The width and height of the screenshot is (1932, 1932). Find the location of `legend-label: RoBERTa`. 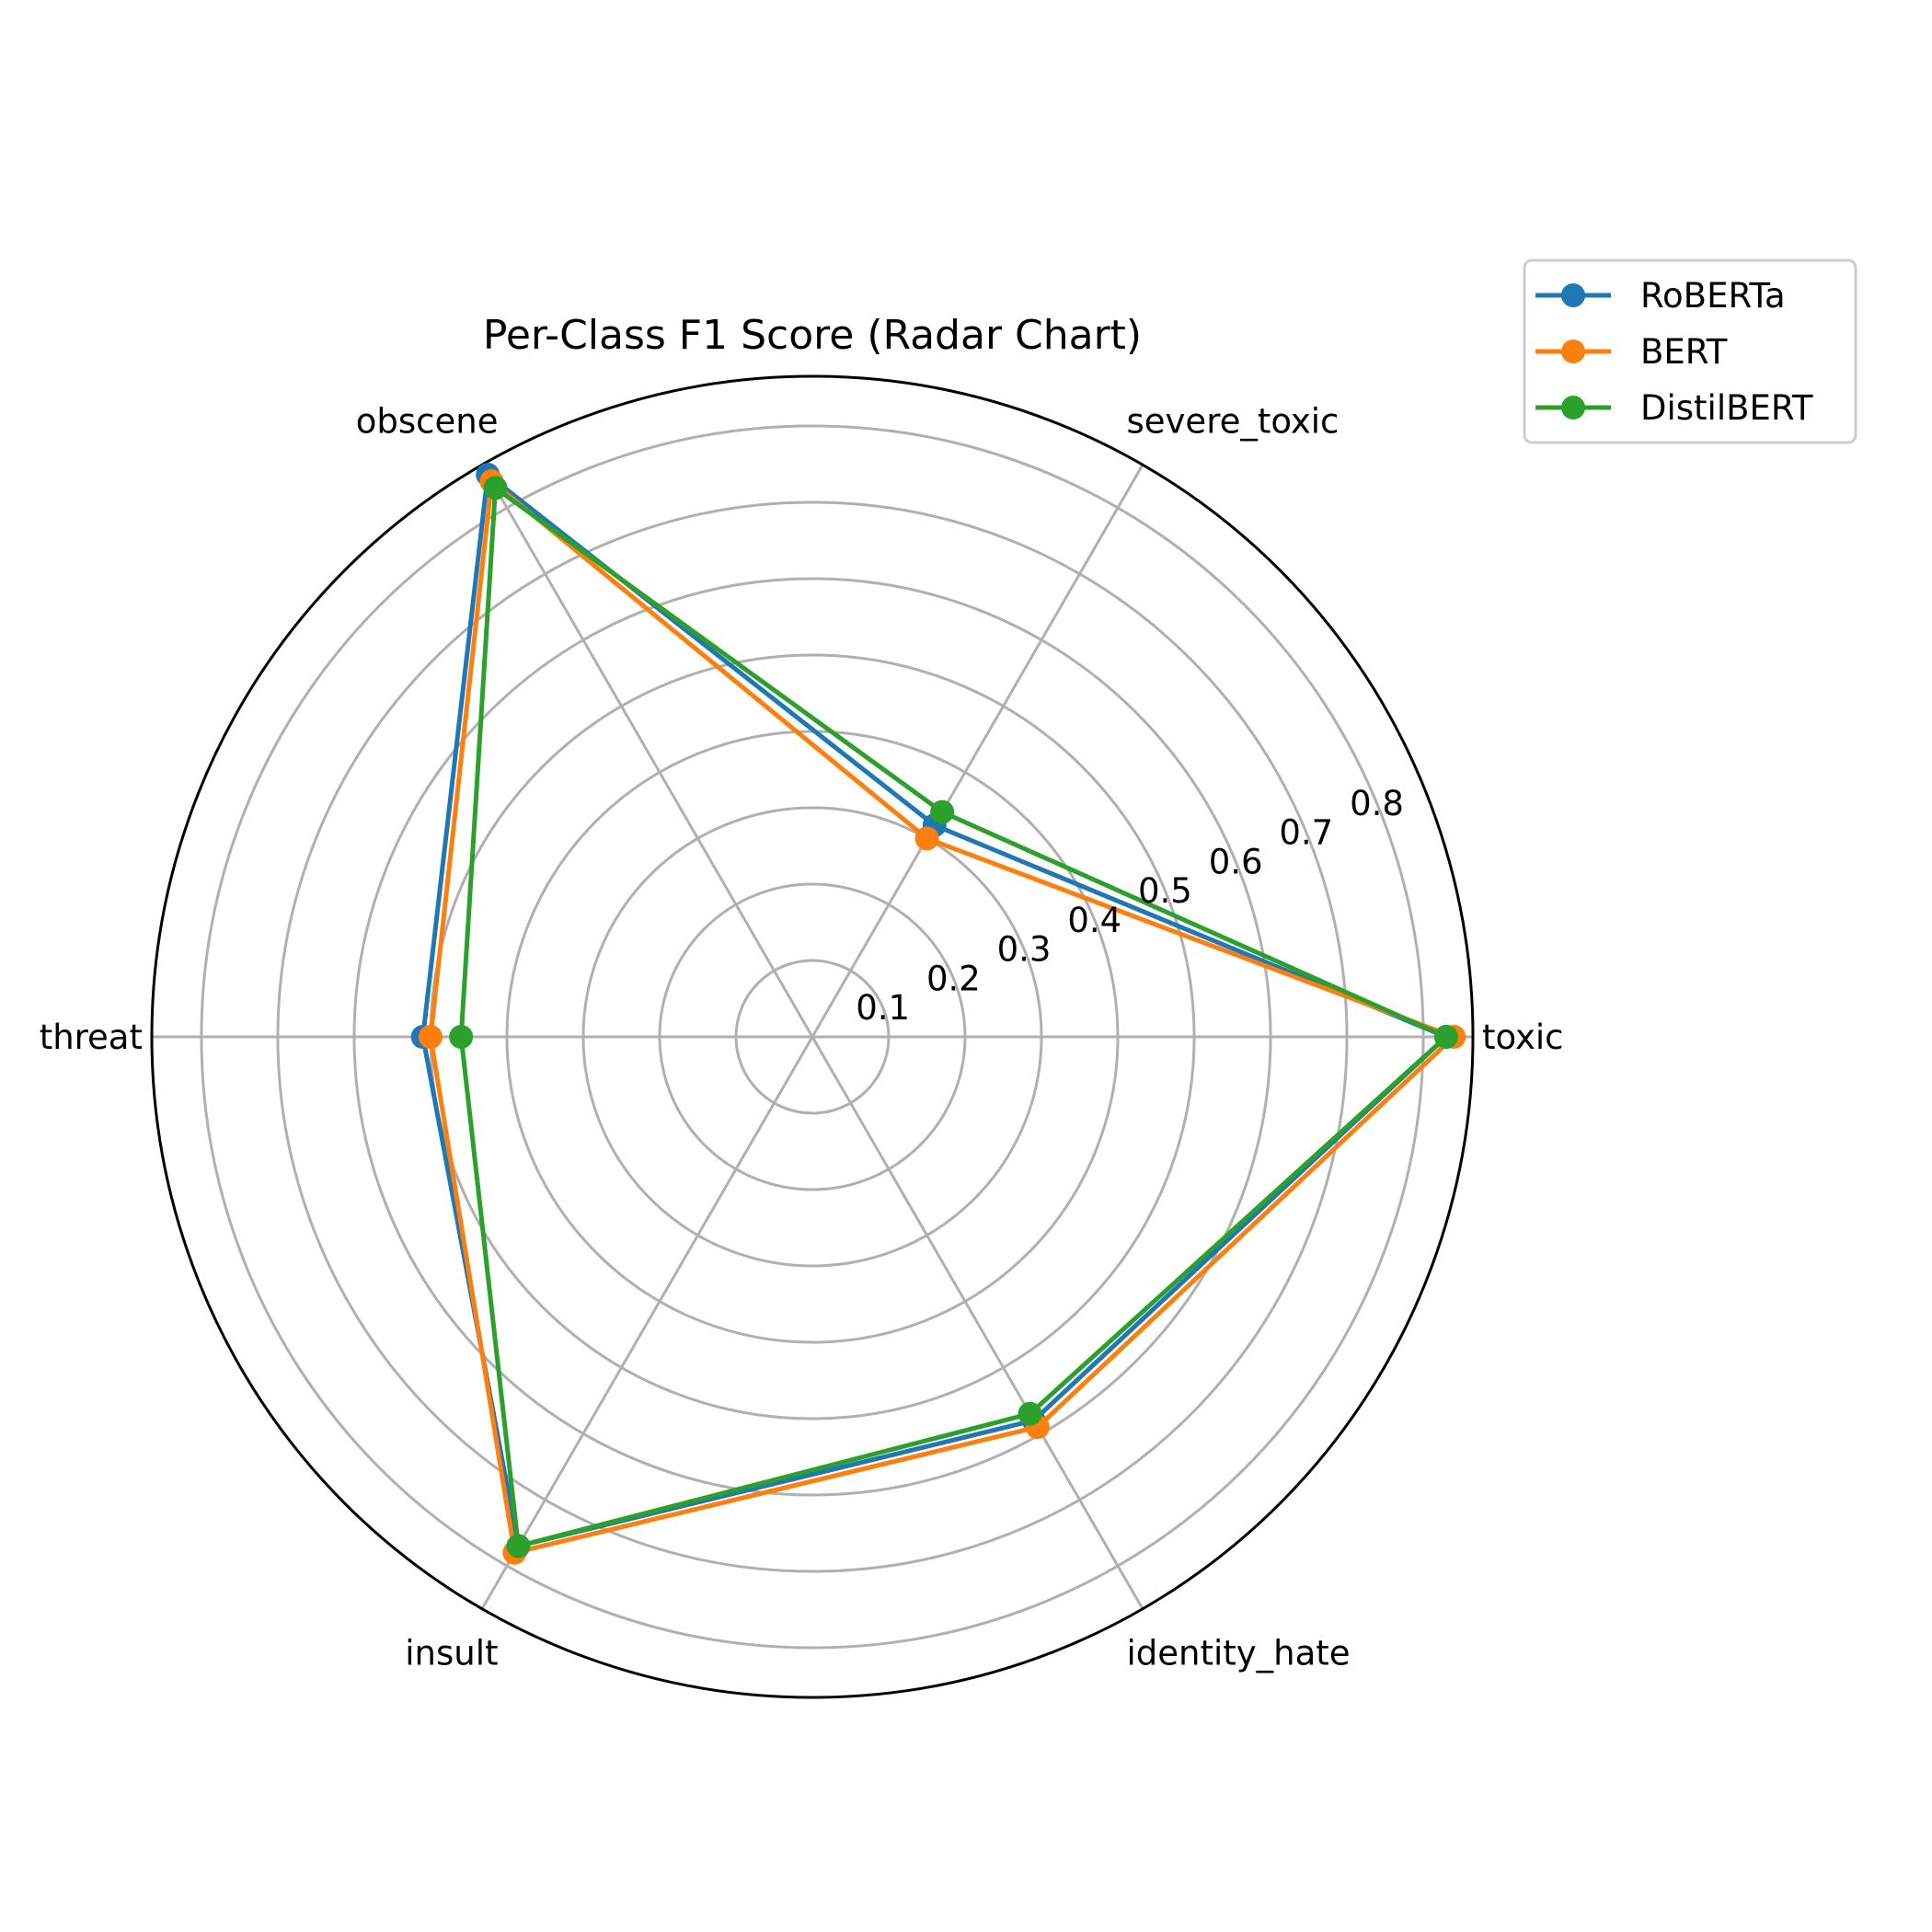

legend-label: RoBERTa is located at coordinates (1713, 296).